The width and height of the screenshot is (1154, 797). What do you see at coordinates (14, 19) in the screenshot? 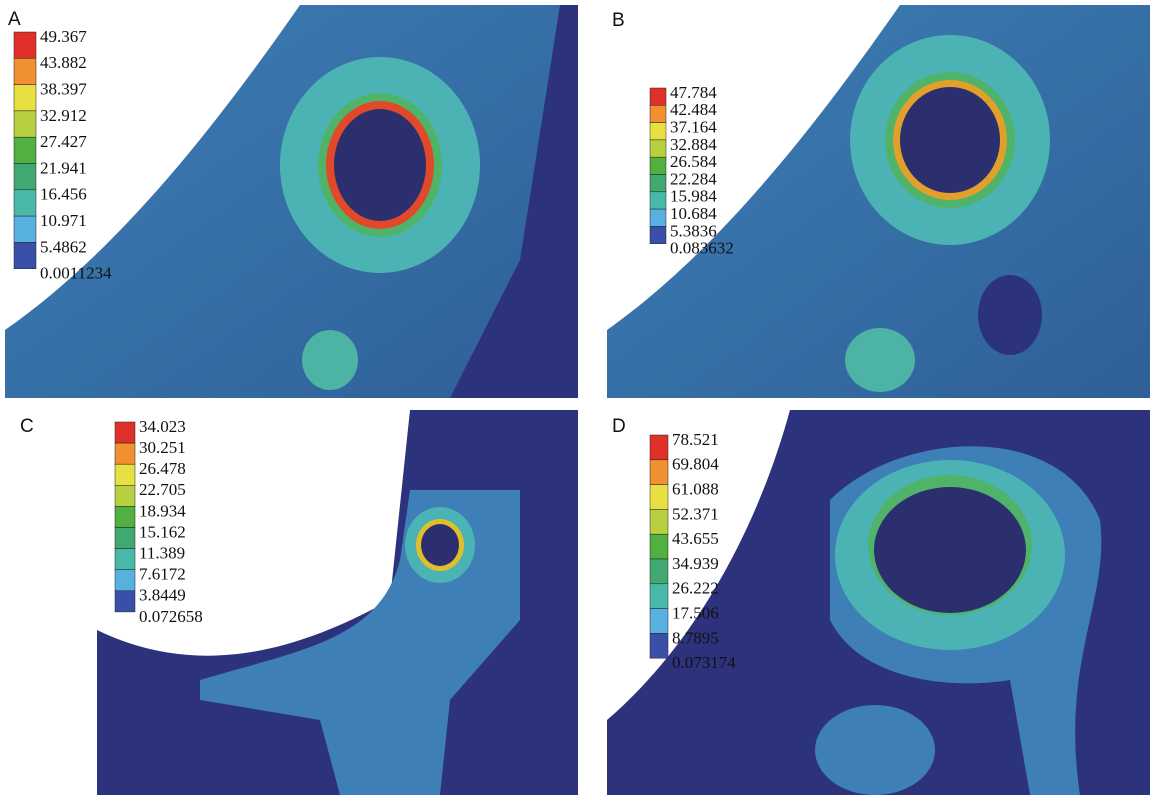
I see `panel-label: A` at bounding box center [14, 19].